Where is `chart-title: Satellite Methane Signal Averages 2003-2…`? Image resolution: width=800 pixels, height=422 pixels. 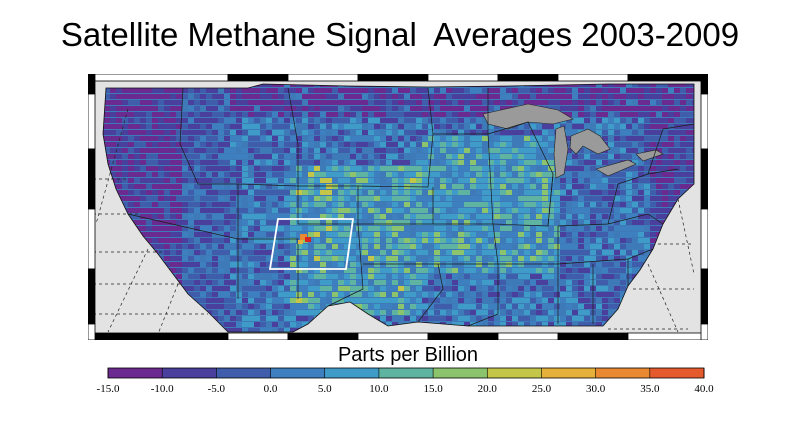 chart-title: Satellite Methane Signal Averages 2003-2… is located at coordinates (400, 34).